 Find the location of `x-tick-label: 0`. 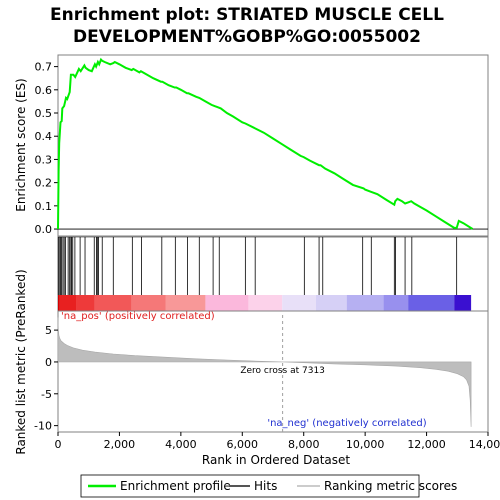

x-tick-label: 0 is located at coordinates (58, 444).